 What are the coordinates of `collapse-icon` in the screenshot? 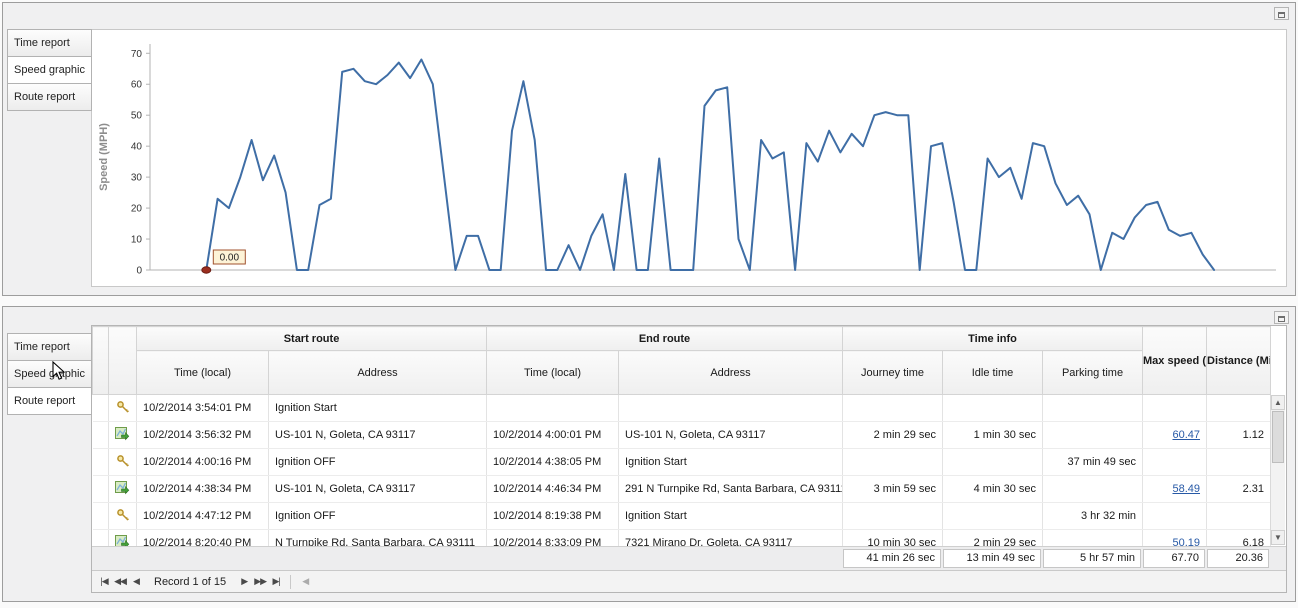 It's located at (1281, 14).